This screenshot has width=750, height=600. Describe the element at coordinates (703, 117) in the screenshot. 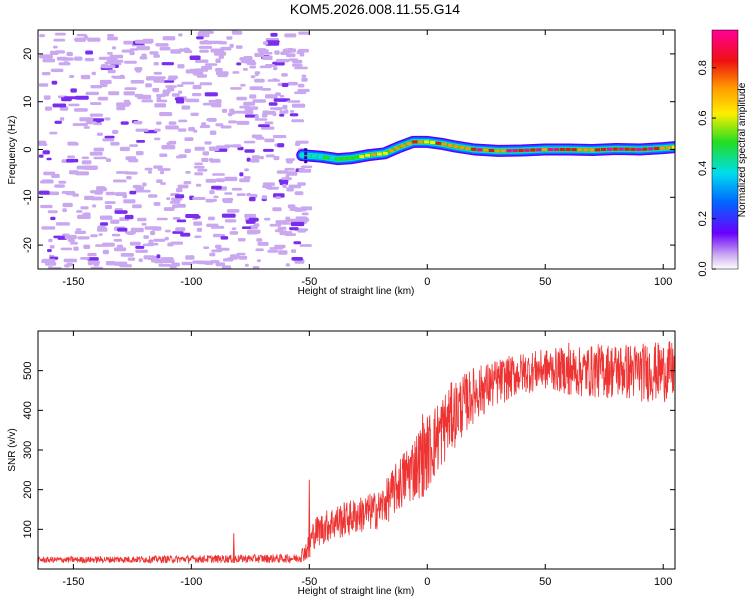

I see `colorbar-tick-label: 0.6` at that location.